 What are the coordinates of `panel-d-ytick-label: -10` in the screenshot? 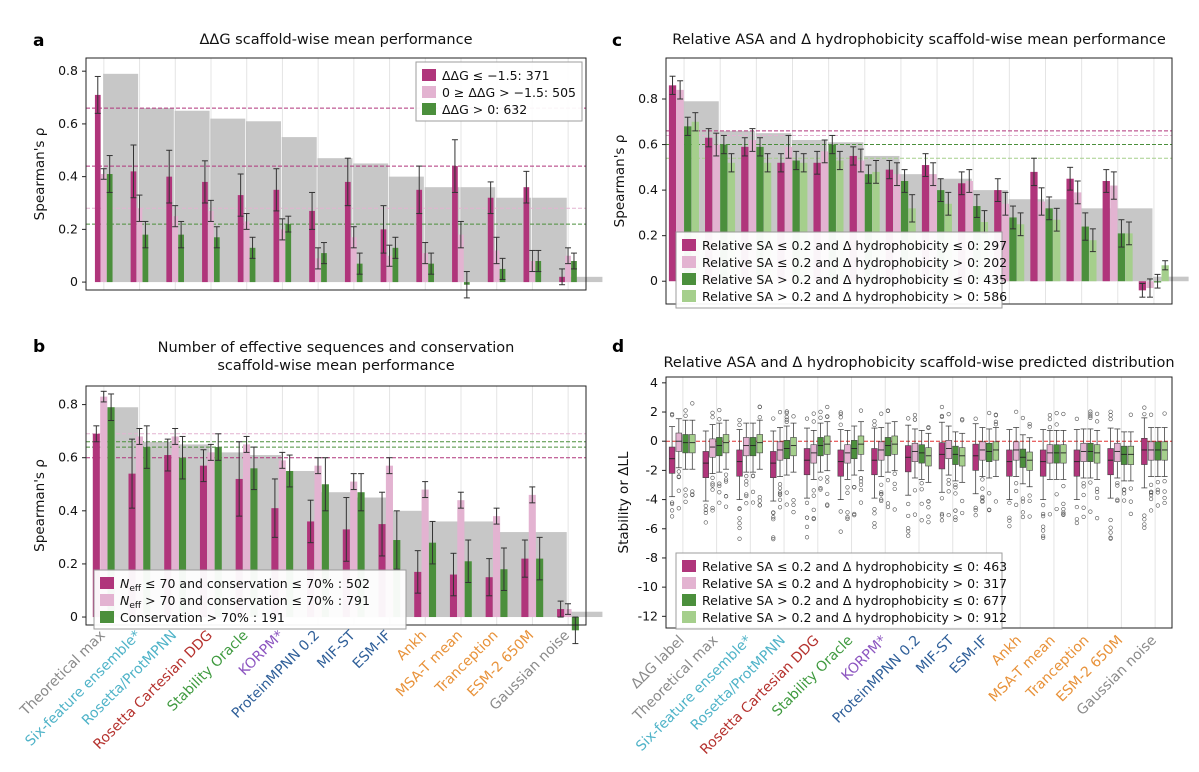 It's located at (648, 586).